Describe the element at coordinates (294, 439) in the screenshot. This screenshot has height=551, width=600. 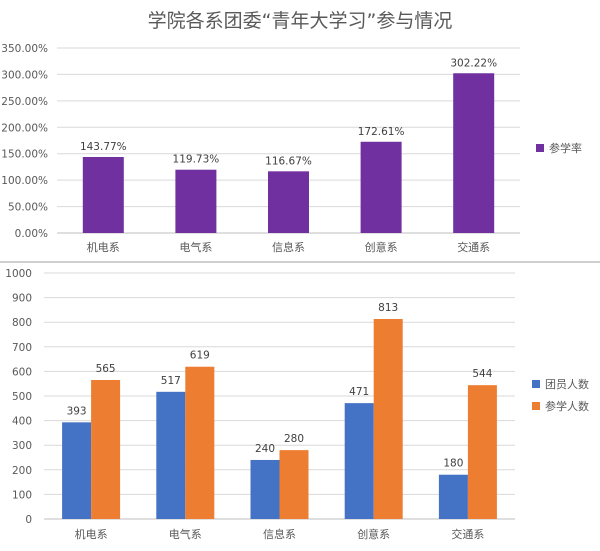
I see `data-label: 280` at that location.